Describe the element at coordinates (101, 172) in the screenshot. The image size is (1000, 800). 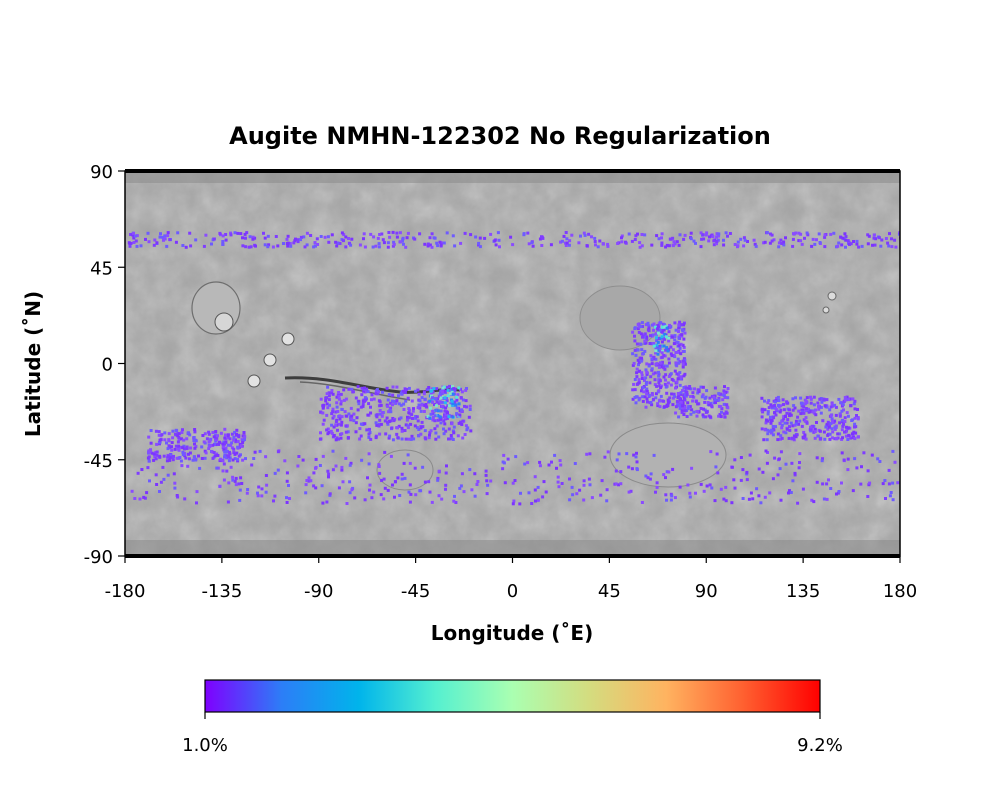
I see `y-tick-label: 90` at that location.